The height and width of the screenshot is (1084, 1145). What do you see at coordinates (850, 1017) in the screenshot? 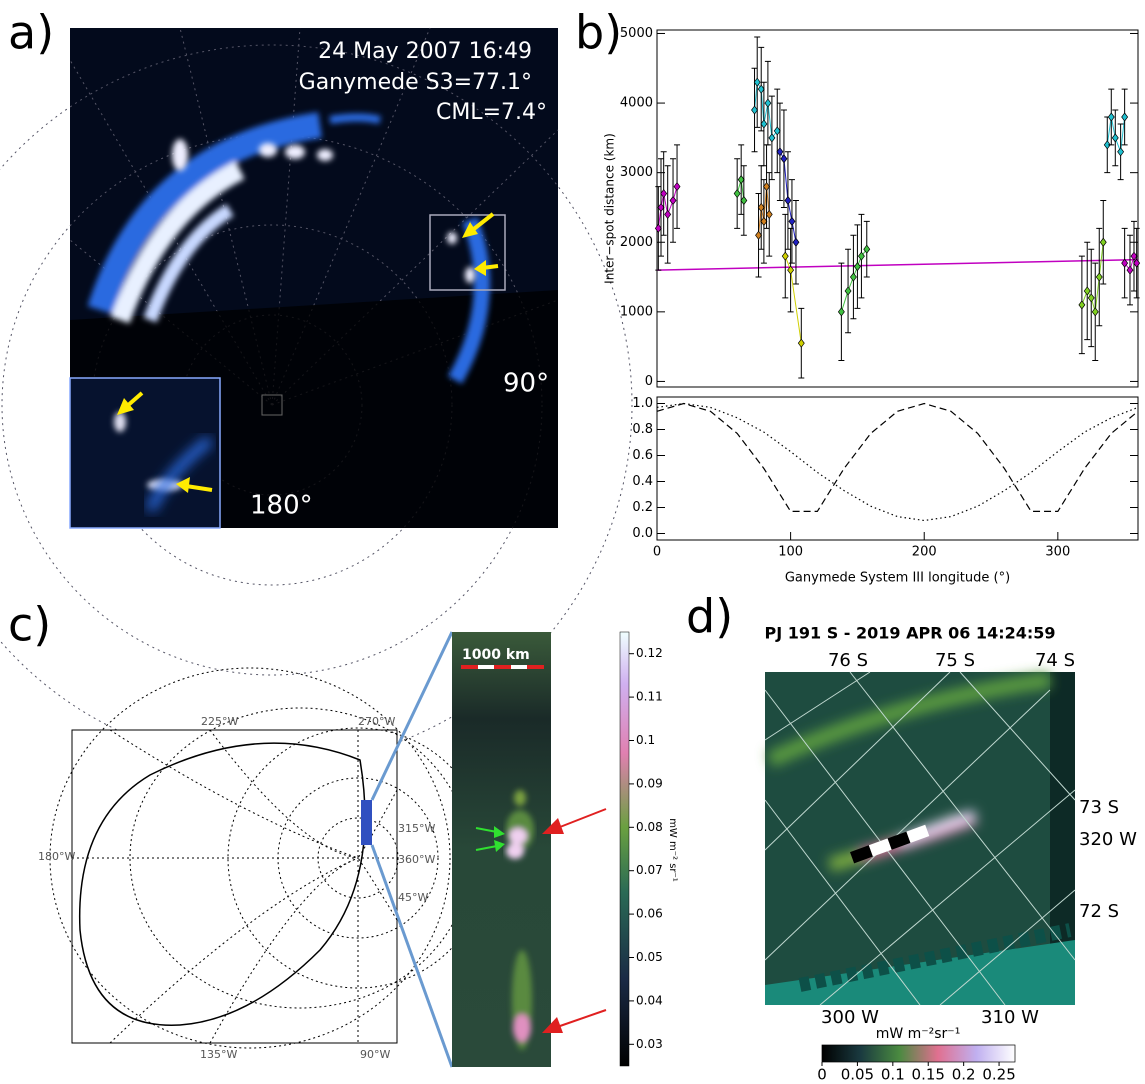
I see `grid-label: 300 W` at bounding box center [850, 1017].